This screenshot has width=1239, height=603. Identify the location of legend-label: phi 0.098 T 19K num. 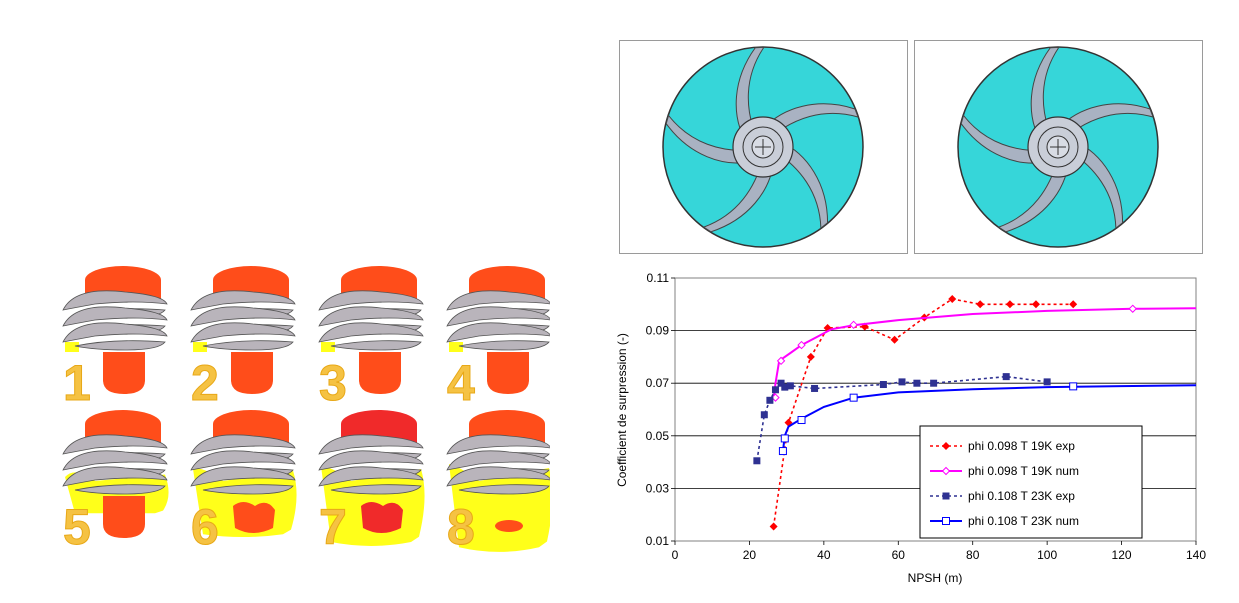
(1023, 471).